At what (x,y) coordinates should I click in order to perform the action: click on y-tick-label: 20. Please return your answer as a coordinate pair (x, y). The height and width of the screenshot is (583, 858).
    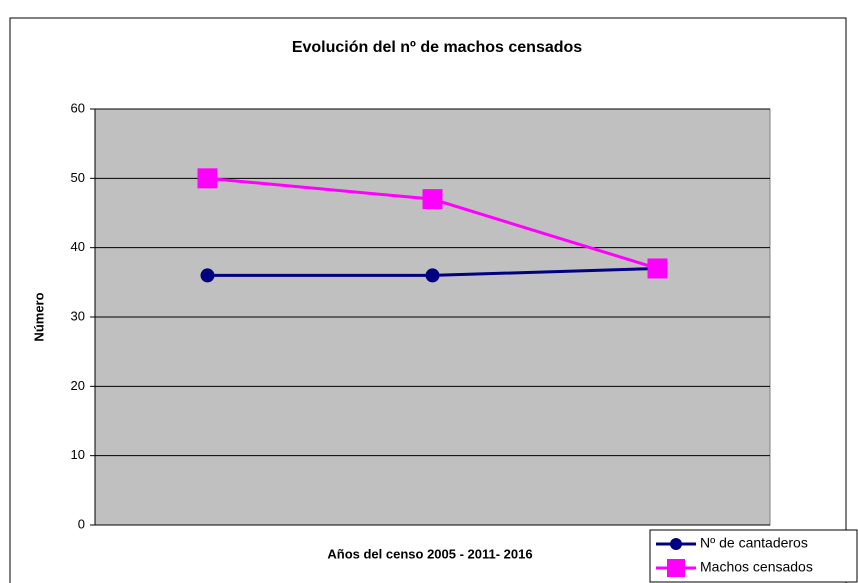
    Looking at the image, I should click on (78, 385).